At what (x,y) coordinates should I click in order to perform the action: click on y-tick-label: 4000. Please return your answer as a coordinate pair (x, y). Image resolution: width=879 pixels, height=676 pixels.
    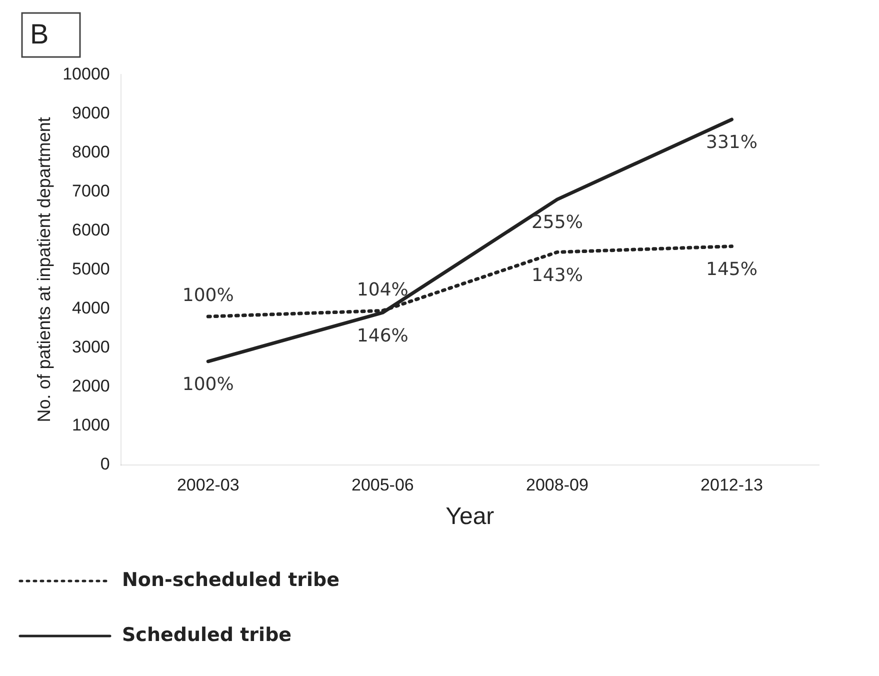
    Looking at the image, I should click on (91, 308).